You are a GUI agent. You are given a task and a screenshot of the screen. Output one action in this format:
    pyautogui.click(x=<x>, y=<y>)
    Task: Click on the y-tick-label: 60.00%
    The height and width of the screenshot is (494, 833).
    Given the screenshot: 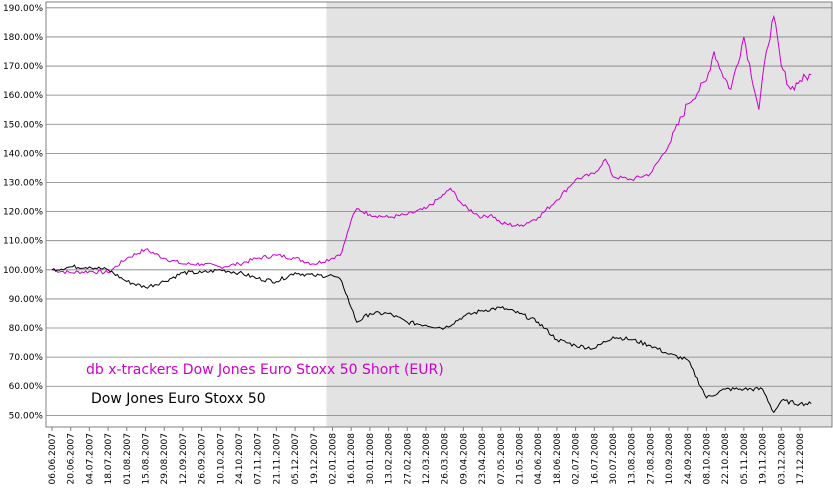 What is the action you would take?
    pyautogui.click(x=26, y=387)
    